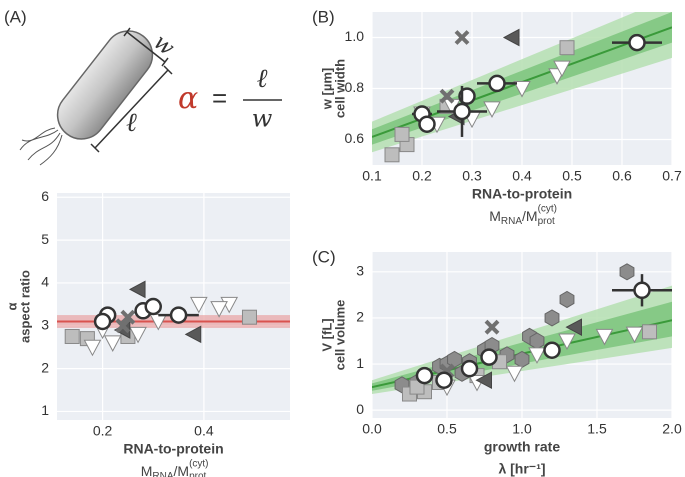 The height and width of the screenshot is (477, 685). I want to click on y-tick-label: 6, so click(45, 196).